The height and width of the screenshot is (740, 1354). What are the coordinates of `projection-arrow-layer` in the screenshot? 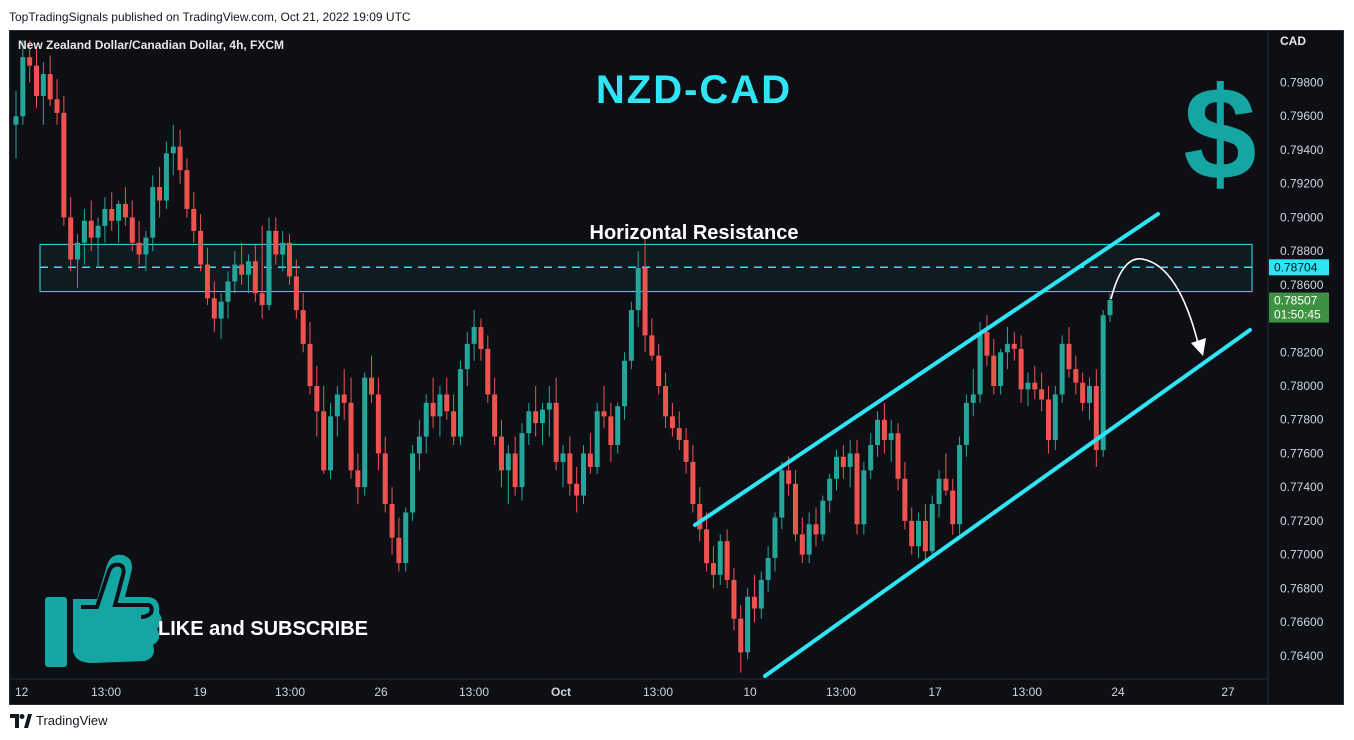 It's located at (1158, 307).